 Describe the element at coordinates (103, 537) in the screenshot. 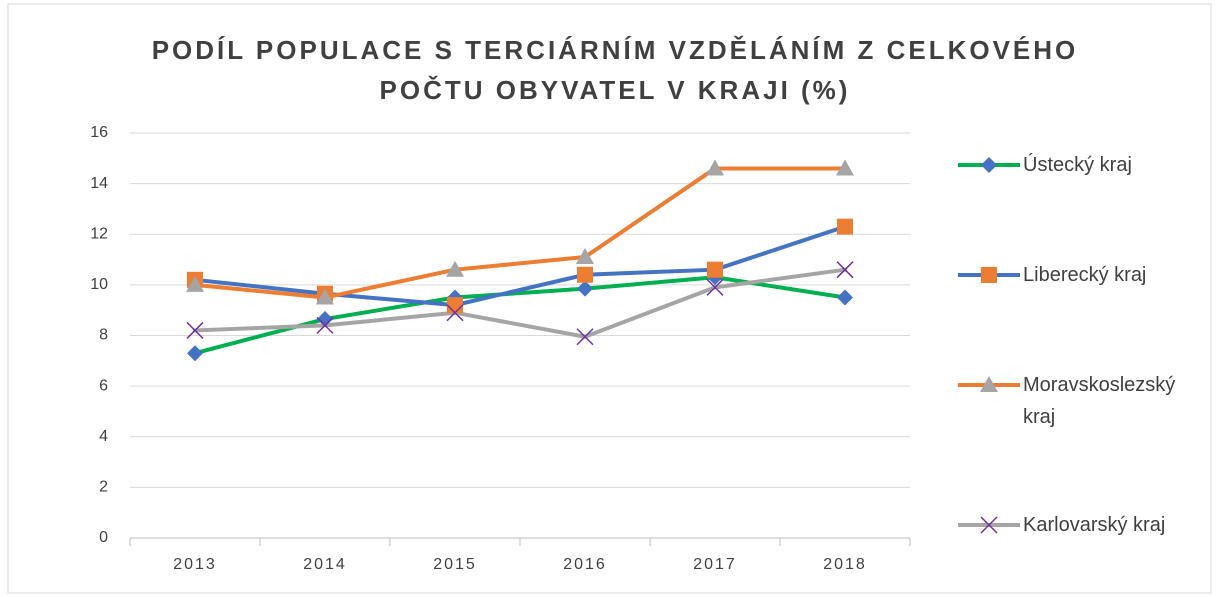

I see `y-tick-label: 0` at that location.